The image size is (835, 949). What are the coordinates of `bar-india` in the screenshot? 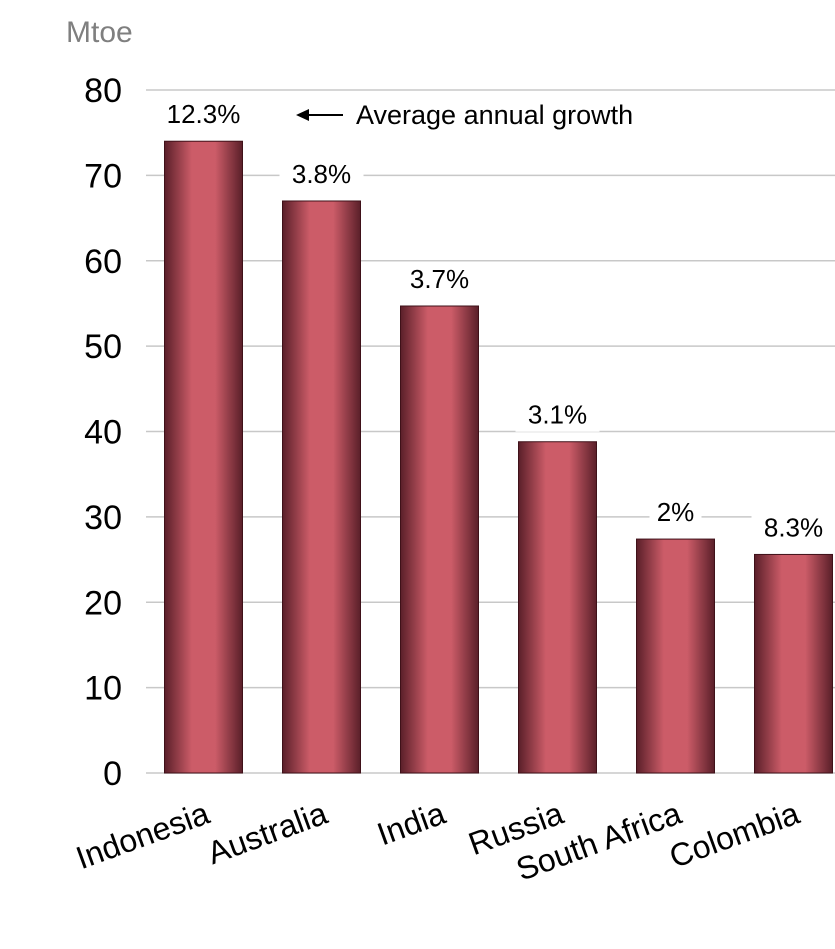 It's located at (439, 539).